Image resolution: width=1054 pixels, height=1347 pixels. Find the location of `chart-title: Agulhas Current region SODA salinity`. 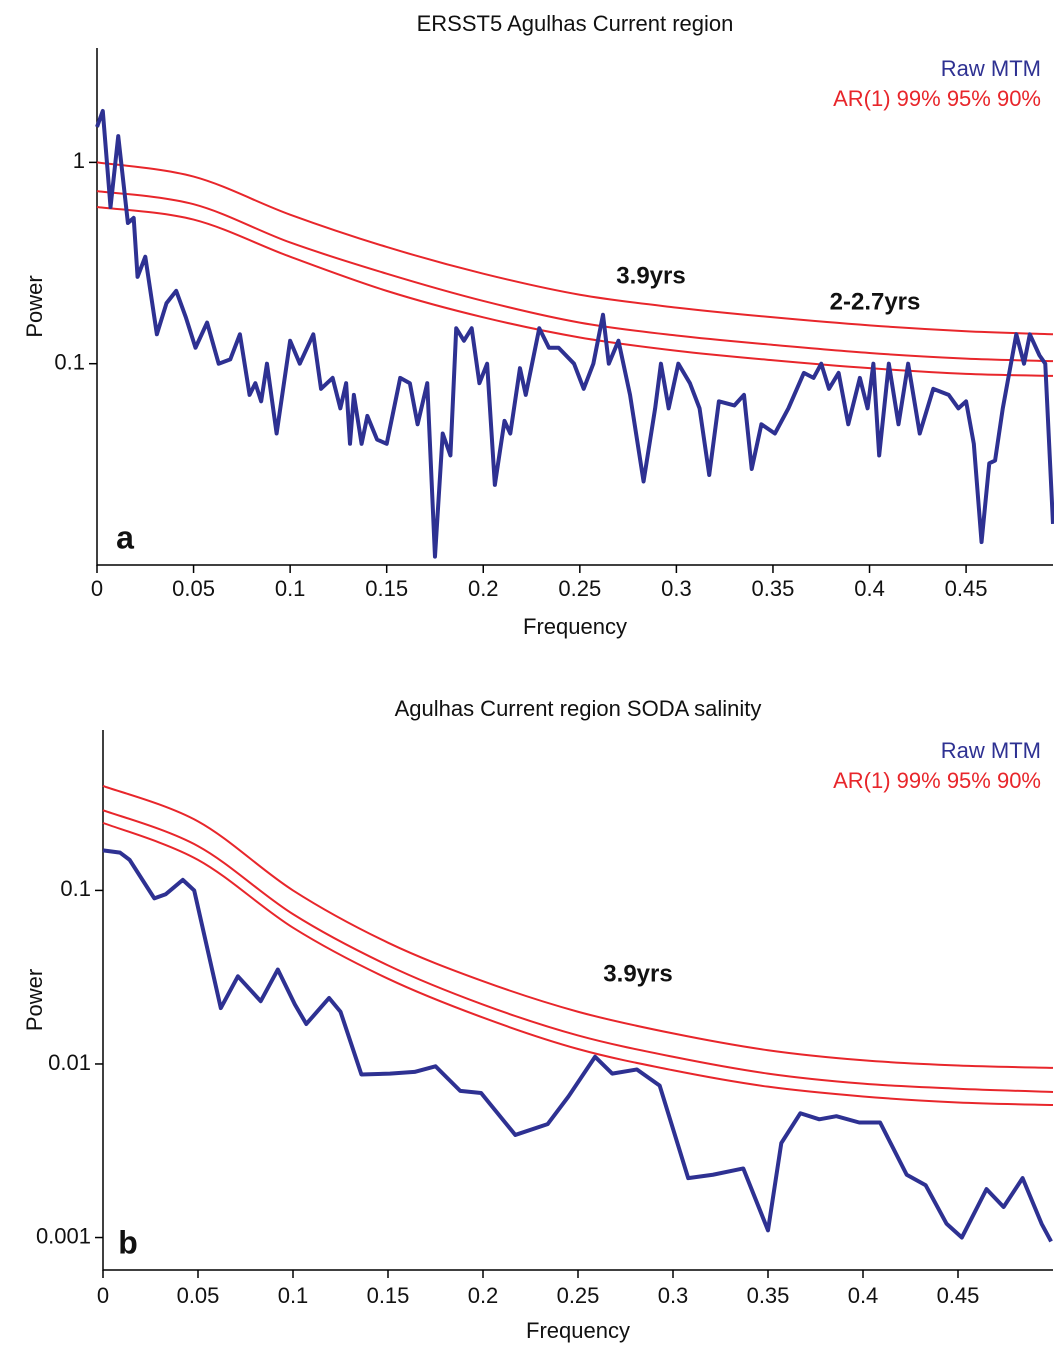

chart-title: Agulhas Current region SODA salinity is located at coordinates (578, 708).